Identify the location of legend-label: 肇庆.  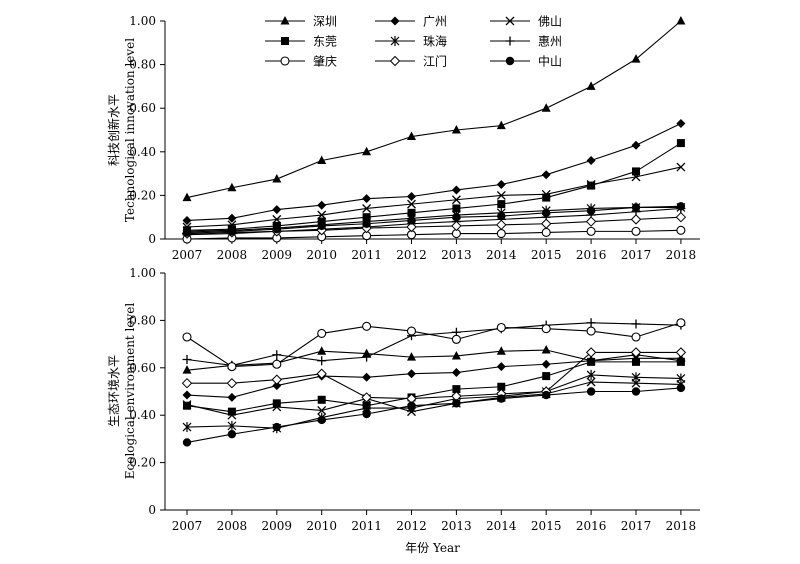
(325, 61).